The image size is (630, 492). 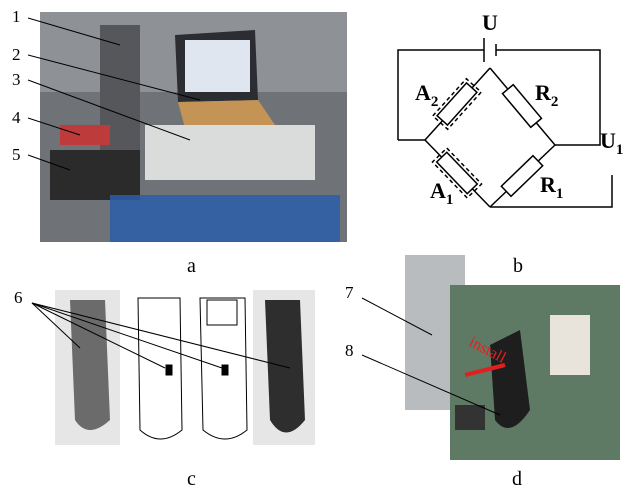 I want to click on callout: 8, so click(x=349, y=350).